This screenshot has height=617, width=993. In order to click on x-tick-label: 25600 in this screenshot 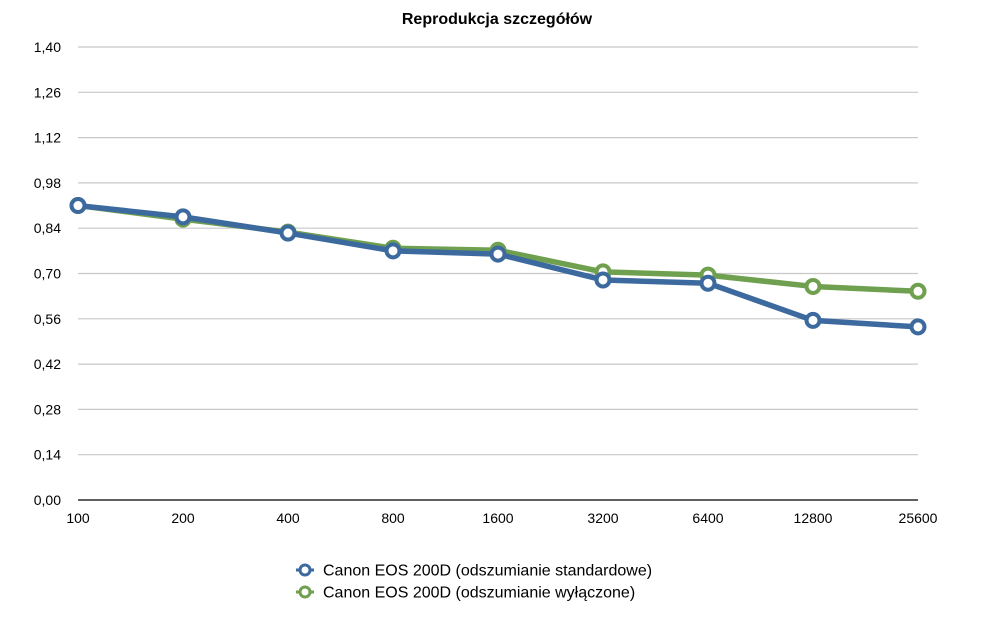, I will do `click(918, 518)`.